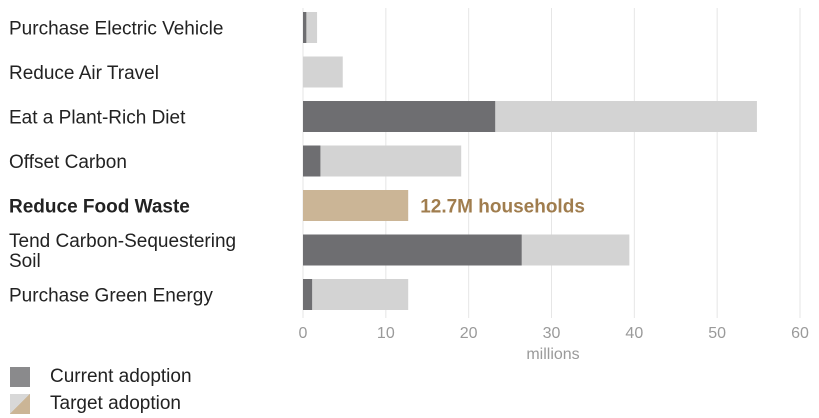  What do you see at coordinates (121, 376) in the screenshot?
I see `legend-label-current: Current adoption` at bounding box center [121, 376].